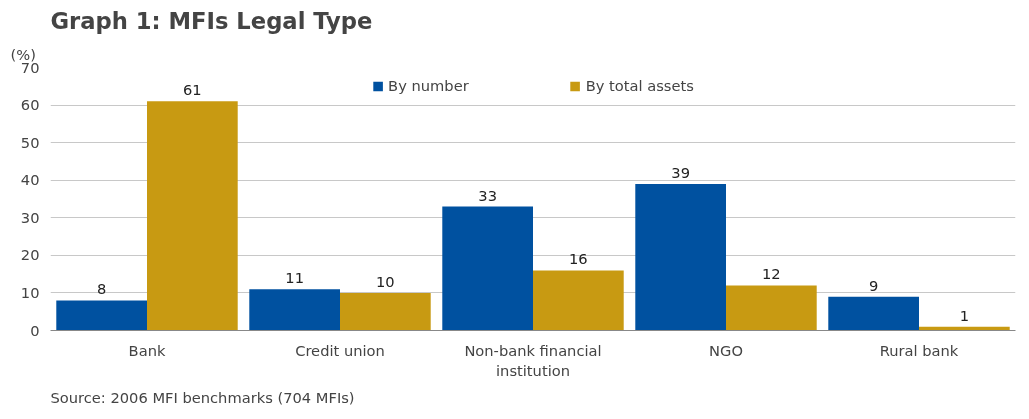  Describe the element at coordinates (964, 315) in the screenshot. I see `data-label: 1` at that location.